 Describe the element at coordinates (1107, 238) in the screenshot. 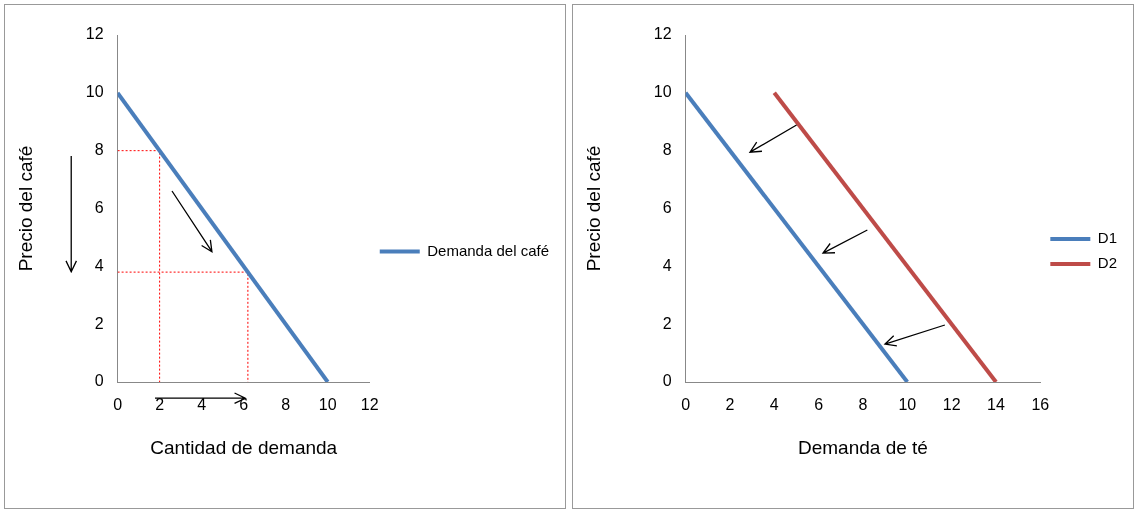

I see `legend-label: D1` at that location.